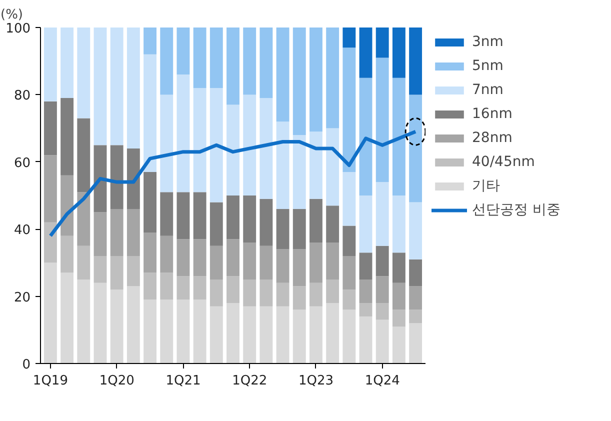  I want to click on x-tick-label: 1Q22, so click(250, 381).